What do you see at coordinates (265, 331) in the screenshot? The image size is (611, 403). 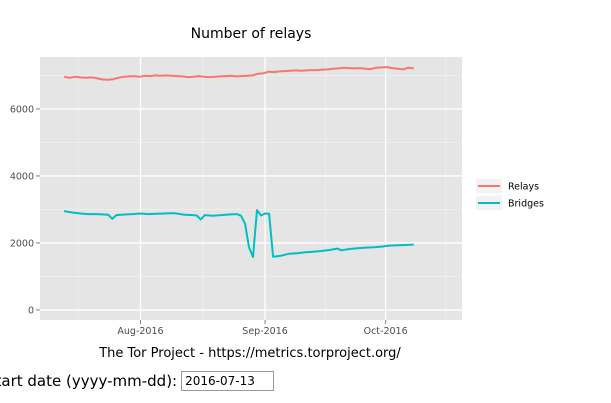 I see `x-tick-label: Sep-2016` at bounding box center [265, 331].